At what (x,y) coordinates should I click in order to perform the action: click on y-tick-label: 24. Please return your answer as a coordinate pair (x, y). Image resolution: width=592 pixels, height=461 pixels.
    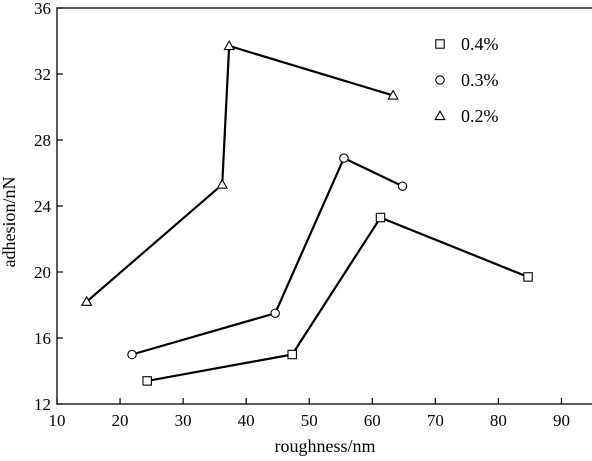
    Looking at the image, I should click on (43, 206).